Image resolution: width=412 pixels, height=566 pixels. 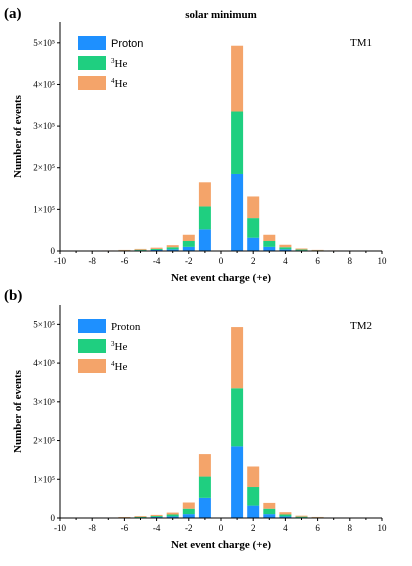 What do you see at coordinates (13, 296) in the screenshot?
I see `panel-label: (b)` at bounding box center [13, 296].